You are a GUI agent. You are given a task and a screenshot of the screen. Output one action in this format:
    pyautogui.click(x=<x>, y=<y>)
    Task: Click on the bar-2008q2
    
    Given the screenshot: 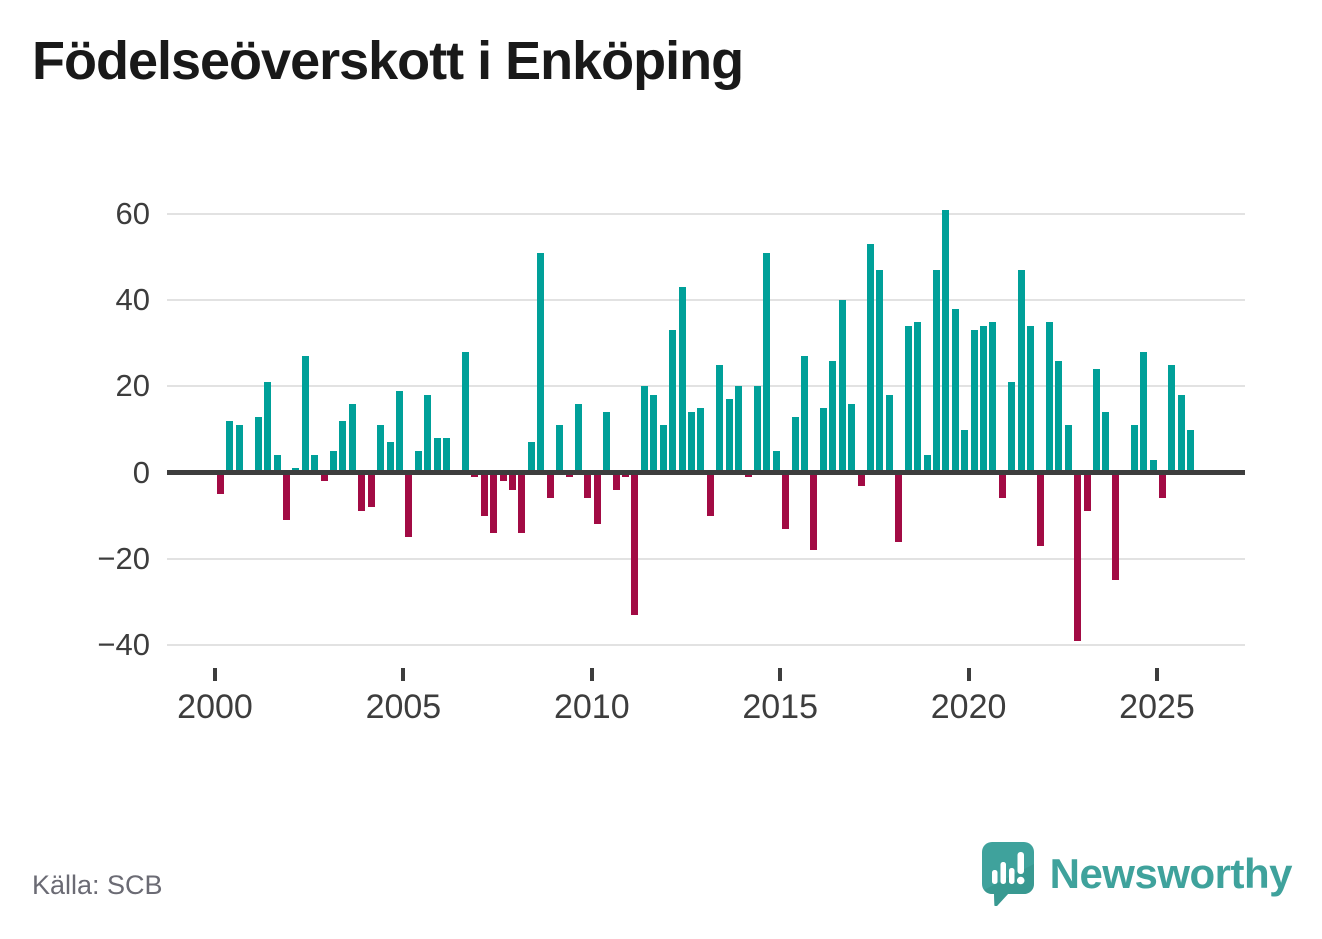 What is the action you would take?
    pyautogui.click(x=531, y=457)
    